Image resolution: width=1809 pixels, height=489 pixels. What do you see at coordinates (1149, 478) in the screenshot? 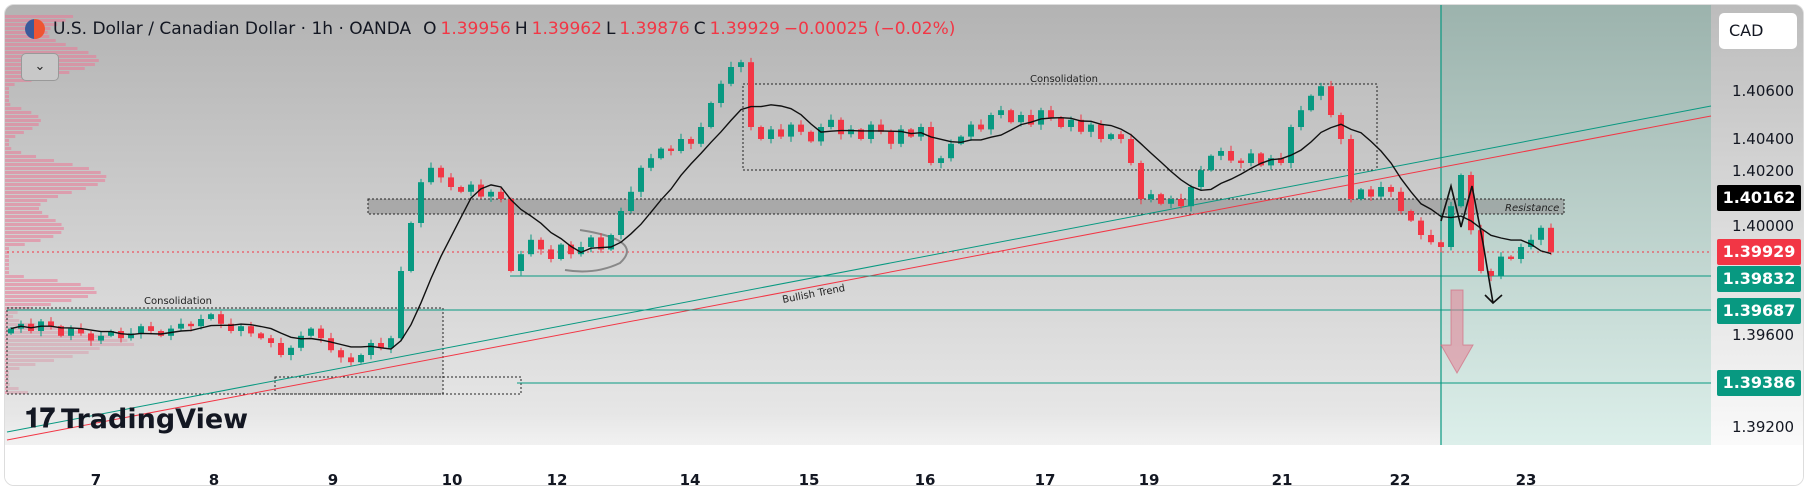
I see `x-tick: 19` at bounding box center [1149, 478].